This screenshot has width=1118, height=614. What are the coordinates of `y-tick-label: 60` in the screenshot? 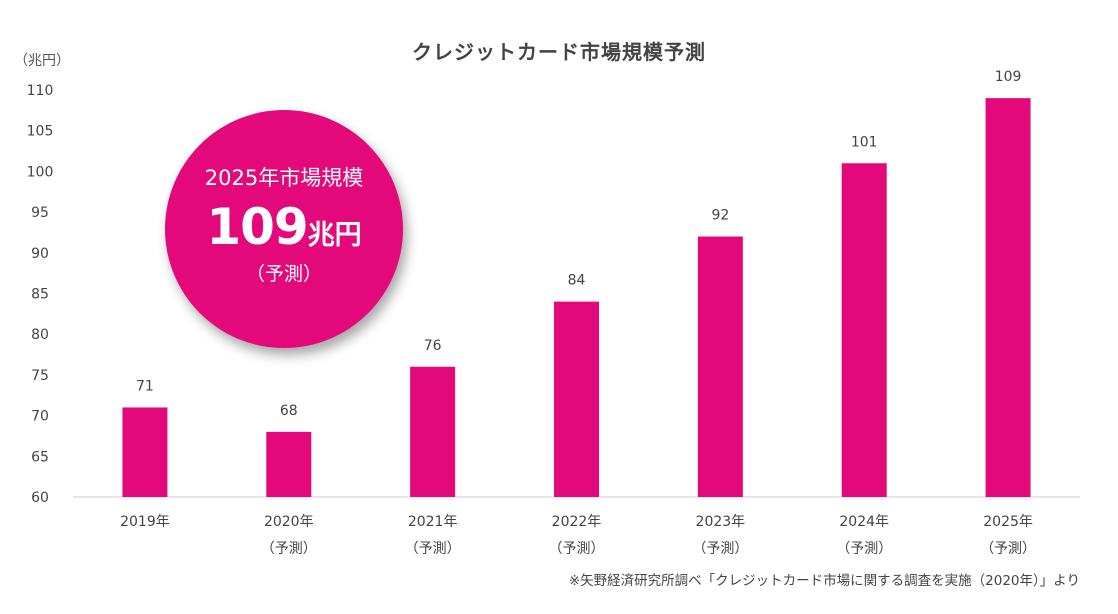 It's located at (40, 498).